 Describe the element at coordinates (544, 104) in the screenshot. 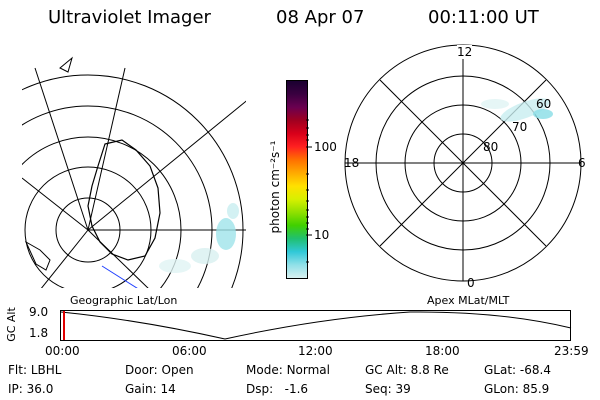

I see `mlat-label-60: 60` at that location.